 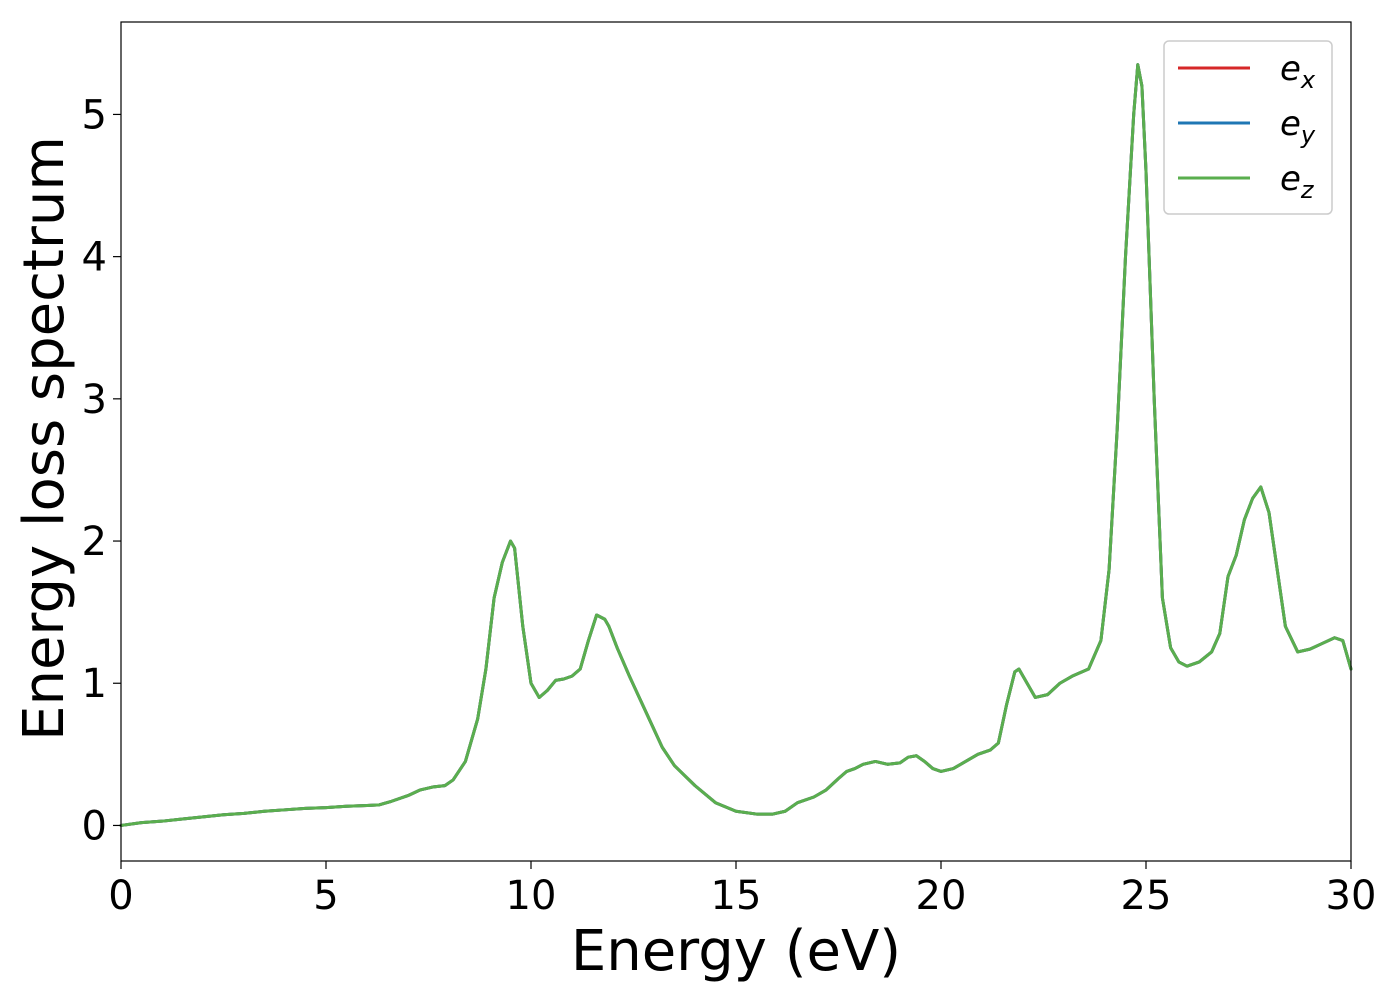 I want to click on x-tick-label: 20, so click(x=941, y=896).